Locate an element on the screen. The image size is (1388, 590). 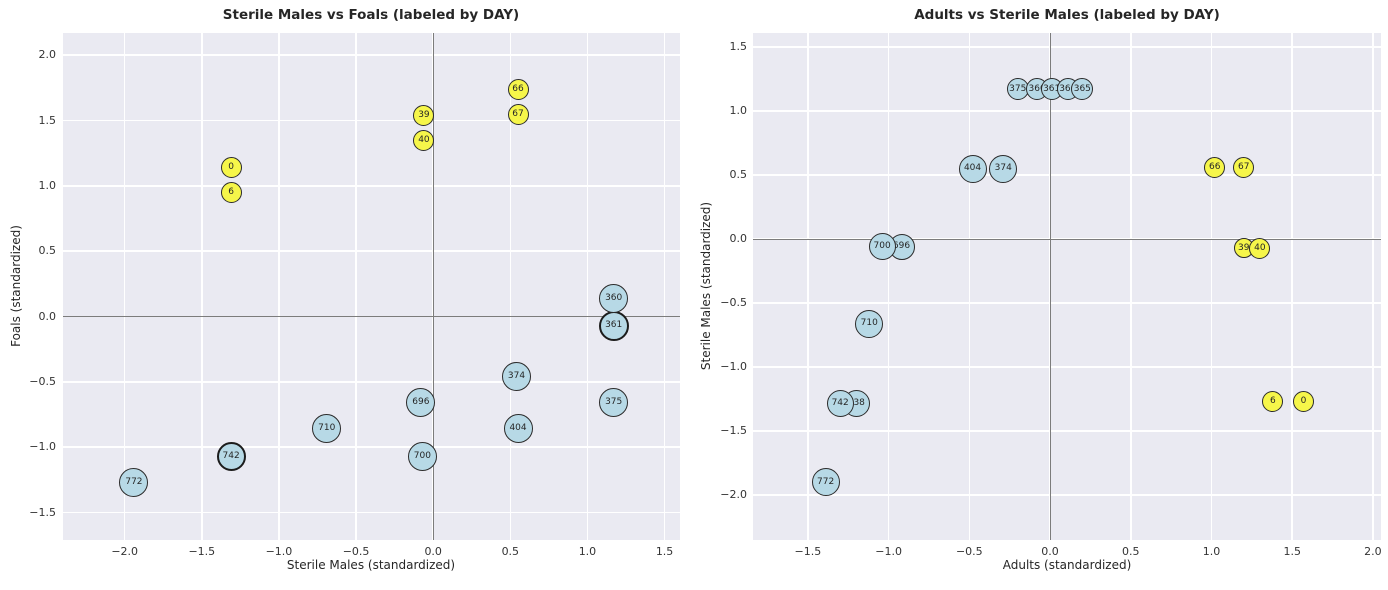
point-day-label: 66 is located at coordinates (518, 88).